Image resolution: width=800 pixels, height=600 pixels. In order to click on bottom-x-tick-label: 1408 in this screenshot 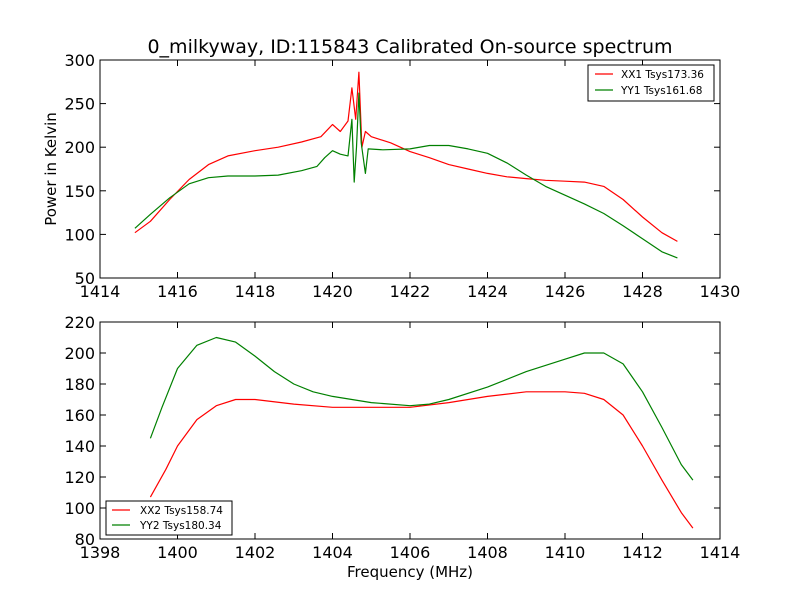, I will do `click(487, 552)`.